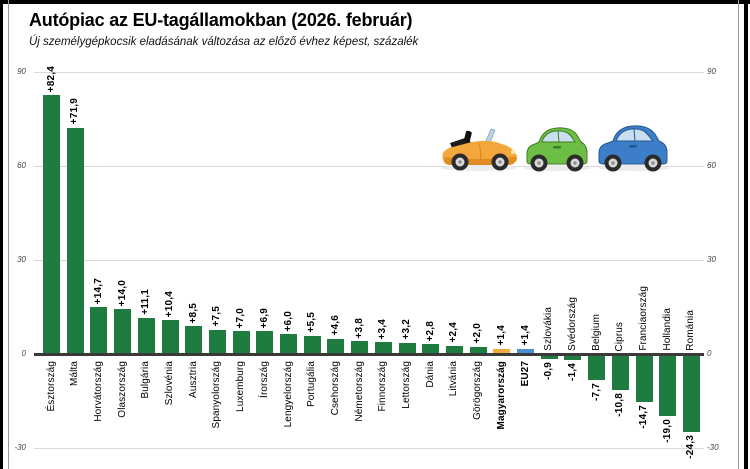 The height and width of the screenshot is (469, 750). Describe the element at coordinates (711, 259) in the screenshot. I see `y-tick-right-30: 30` at that location.